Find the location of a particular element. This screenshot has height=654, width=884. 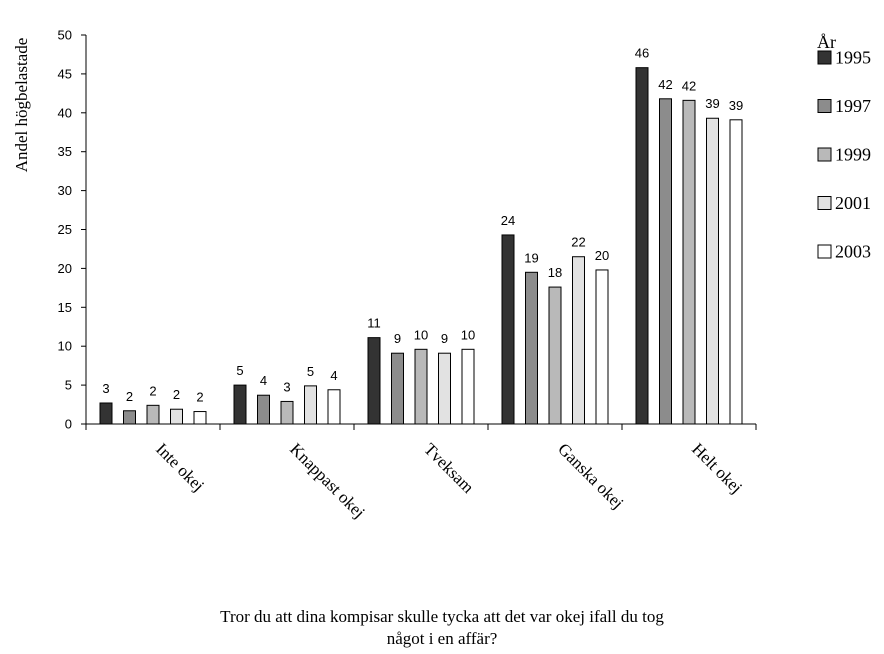

y-tick-label: 15 is located at coordinates (65, 307).